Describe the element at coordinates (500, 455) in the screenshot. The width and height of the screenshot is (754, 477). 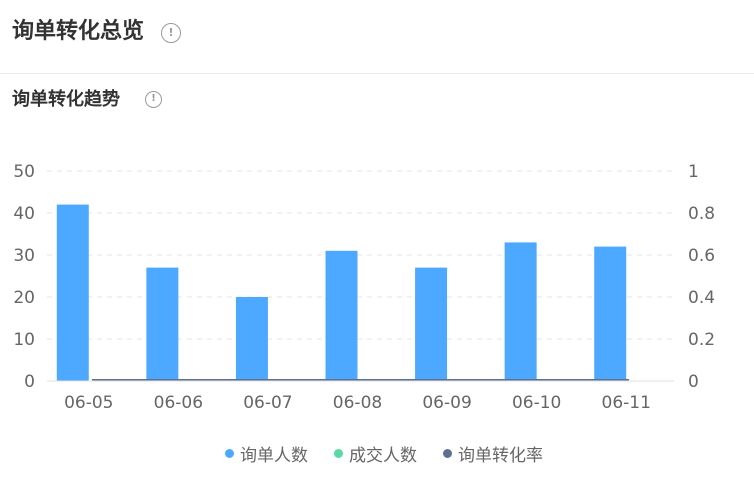
I see `legend-label-conversion-rate: 询单转化率` at that location.